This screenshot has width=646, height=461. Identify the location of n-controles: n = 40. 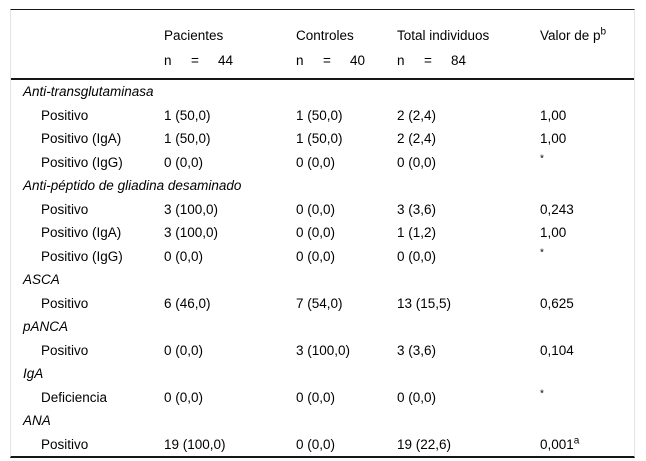
(346, 62).